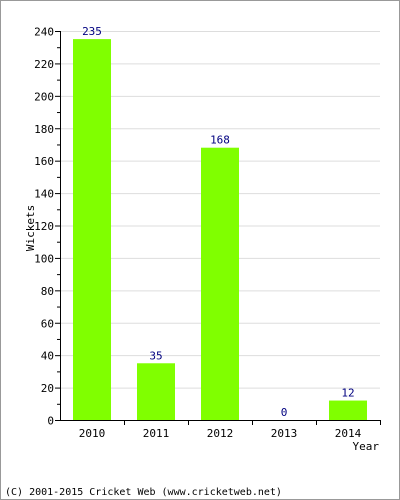 Image resolution: width=400 pixels, height=500 pixels. Describe the element at coordinates (347, 393) in the screenshot. I see `data-label: 12` at that location.